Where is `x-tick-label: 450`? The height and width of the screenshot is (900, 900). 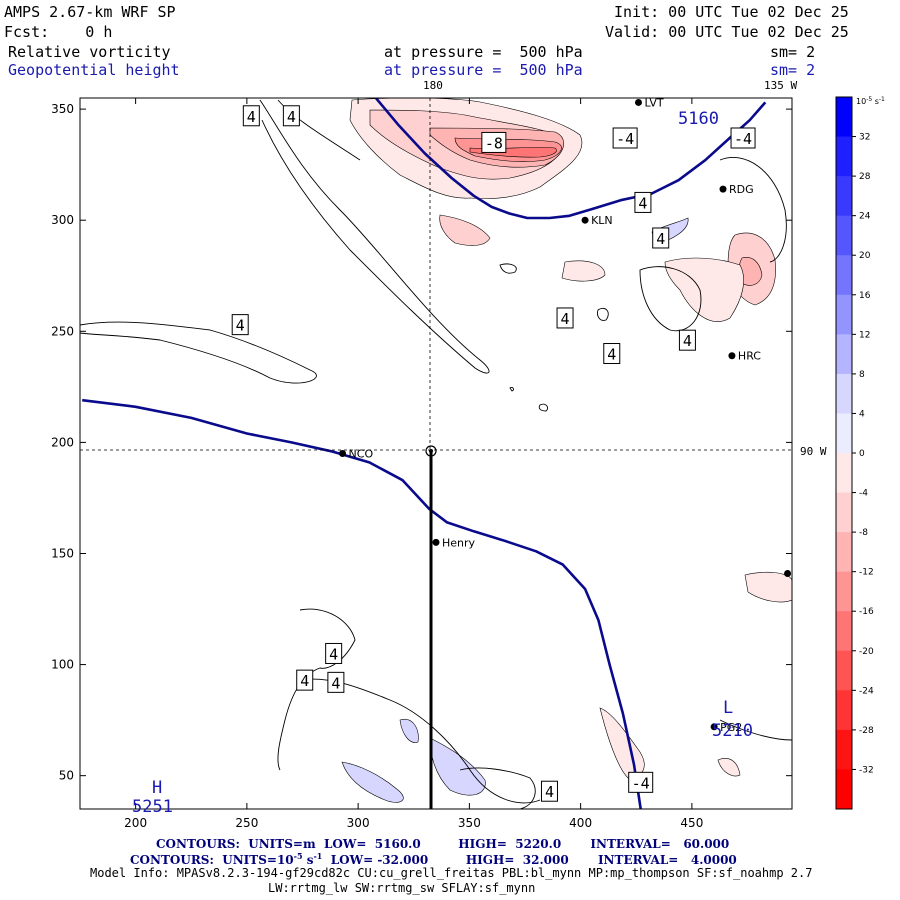 x-tick-label: 450 is located at coordinates (691, 823).